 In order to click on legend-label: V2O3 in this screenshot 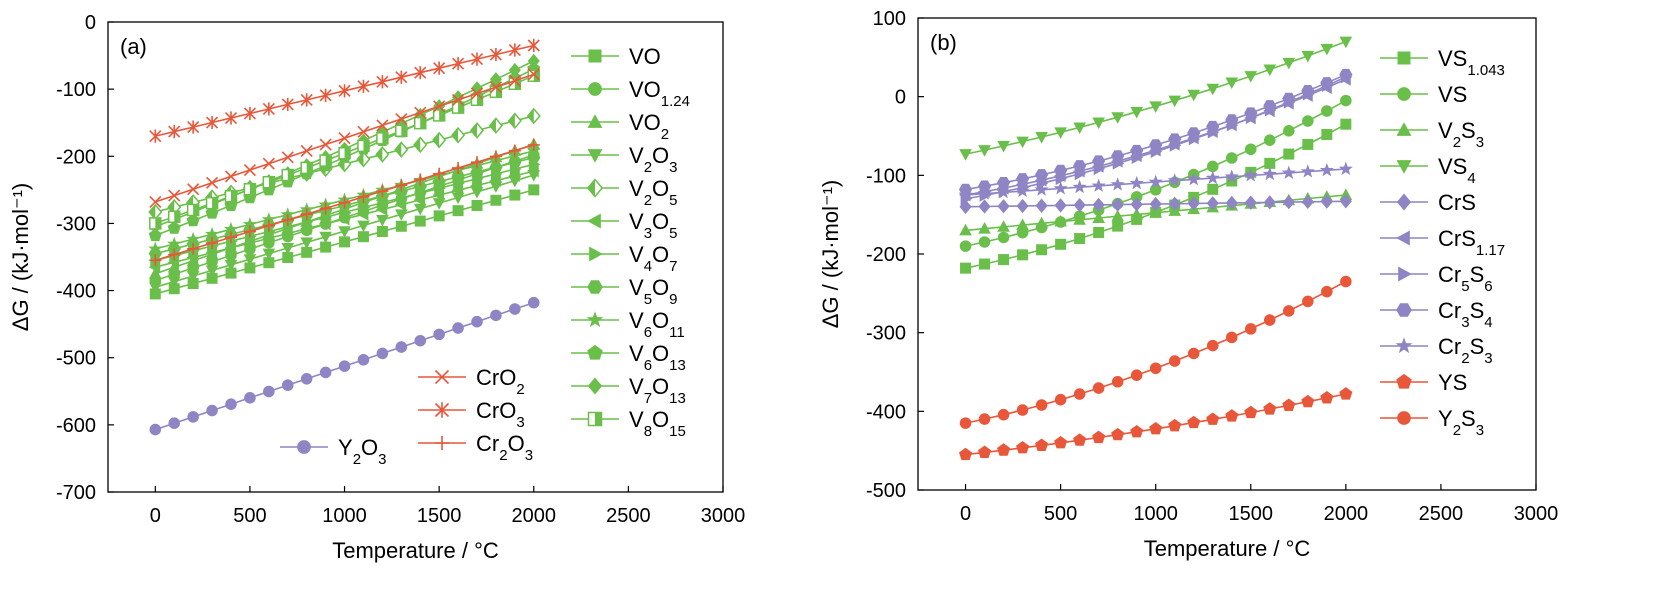, I will do `click(653, 159)`.